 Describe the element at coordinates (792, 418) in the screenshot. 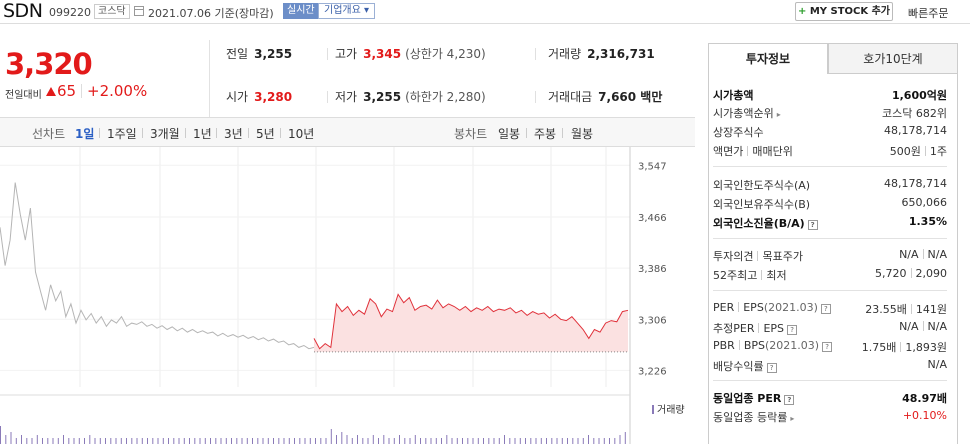

I see `chevron-right-icon: ▸` at that location.